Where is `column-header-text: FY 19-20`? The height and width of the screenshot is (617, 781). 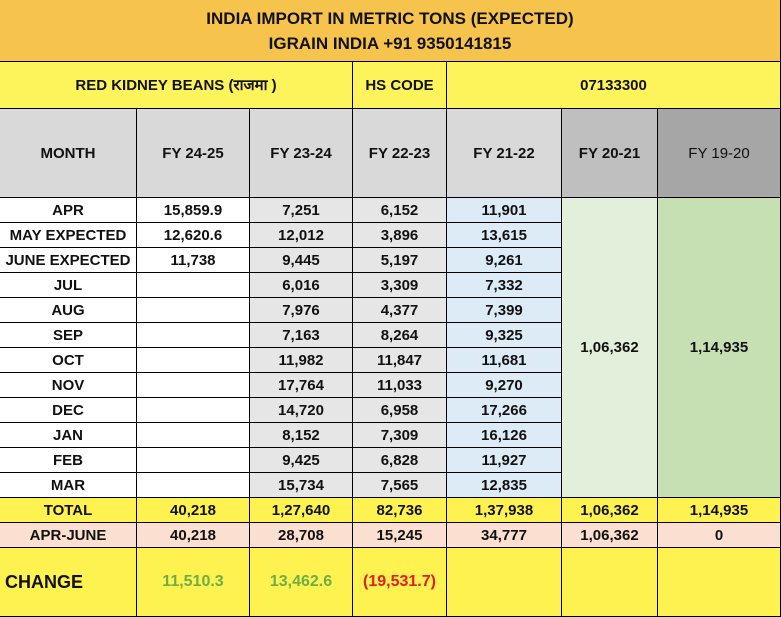
column-header-text: FY 19-20 is located at coordinates (719, 153).